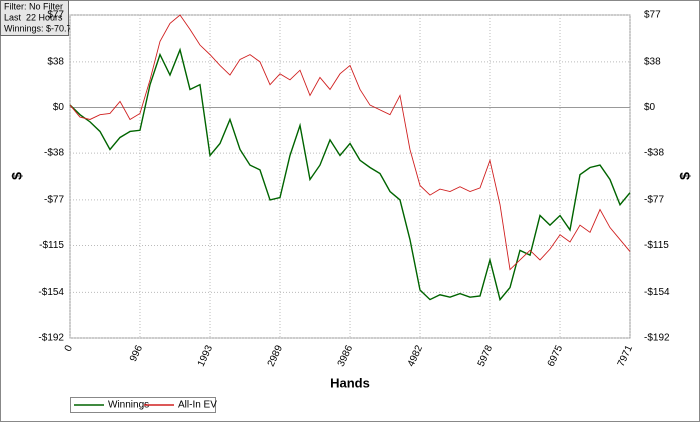 The width and height of the screenshot is (700, 422). Describe the element at coordinates (51, 245) in the screenshot. I see `y-tick-label: -$115` at that location.